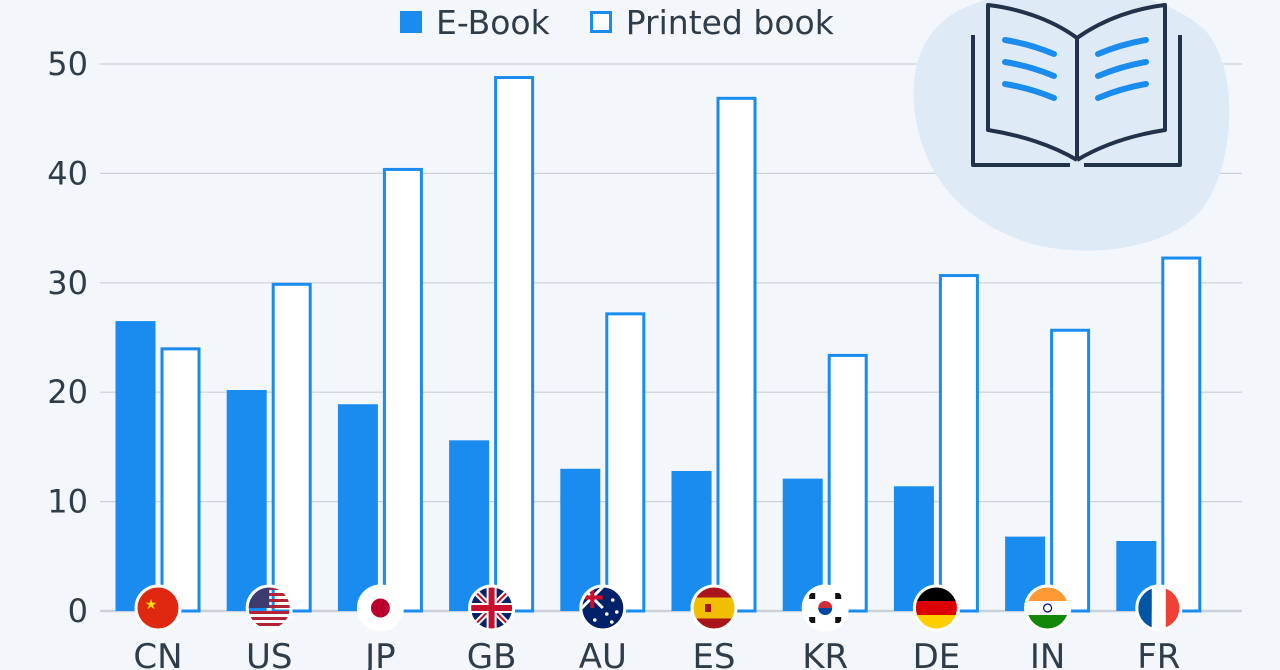 Image resolution: width=1280 pixels, height=670 pixels. Describe the element at coordinates (135, 466) in the screenshot. I see `ebook-bar-cn` at that location.